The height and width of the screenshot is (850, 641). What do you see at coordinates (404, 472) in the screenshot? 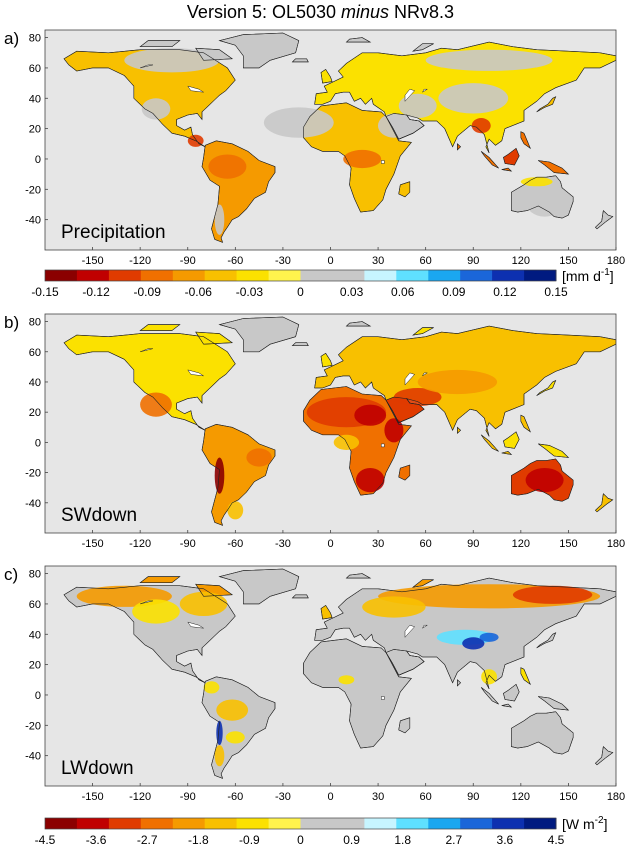
I see `coast-madagascar` at bounding box center [404, 472].